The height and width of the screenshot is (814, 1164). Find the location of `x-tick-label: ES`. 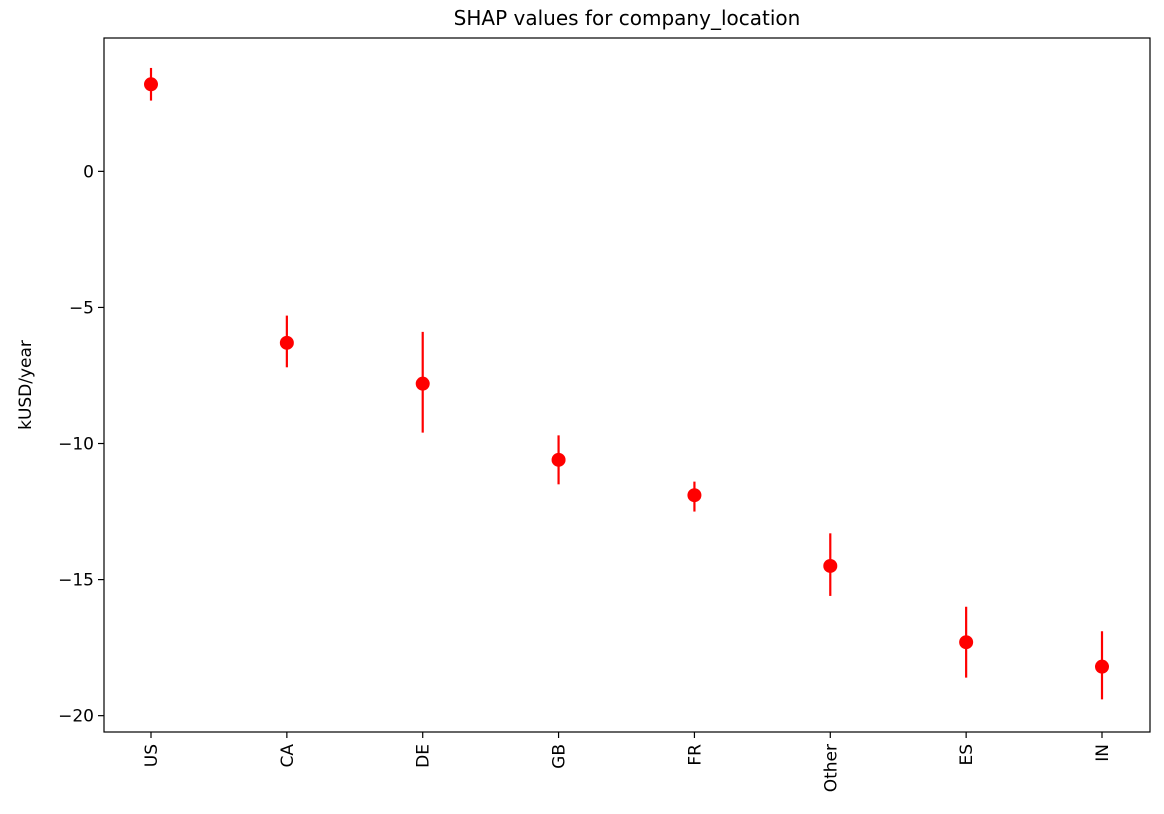

x-tick-label: ES is located at coordinates (967, 755).